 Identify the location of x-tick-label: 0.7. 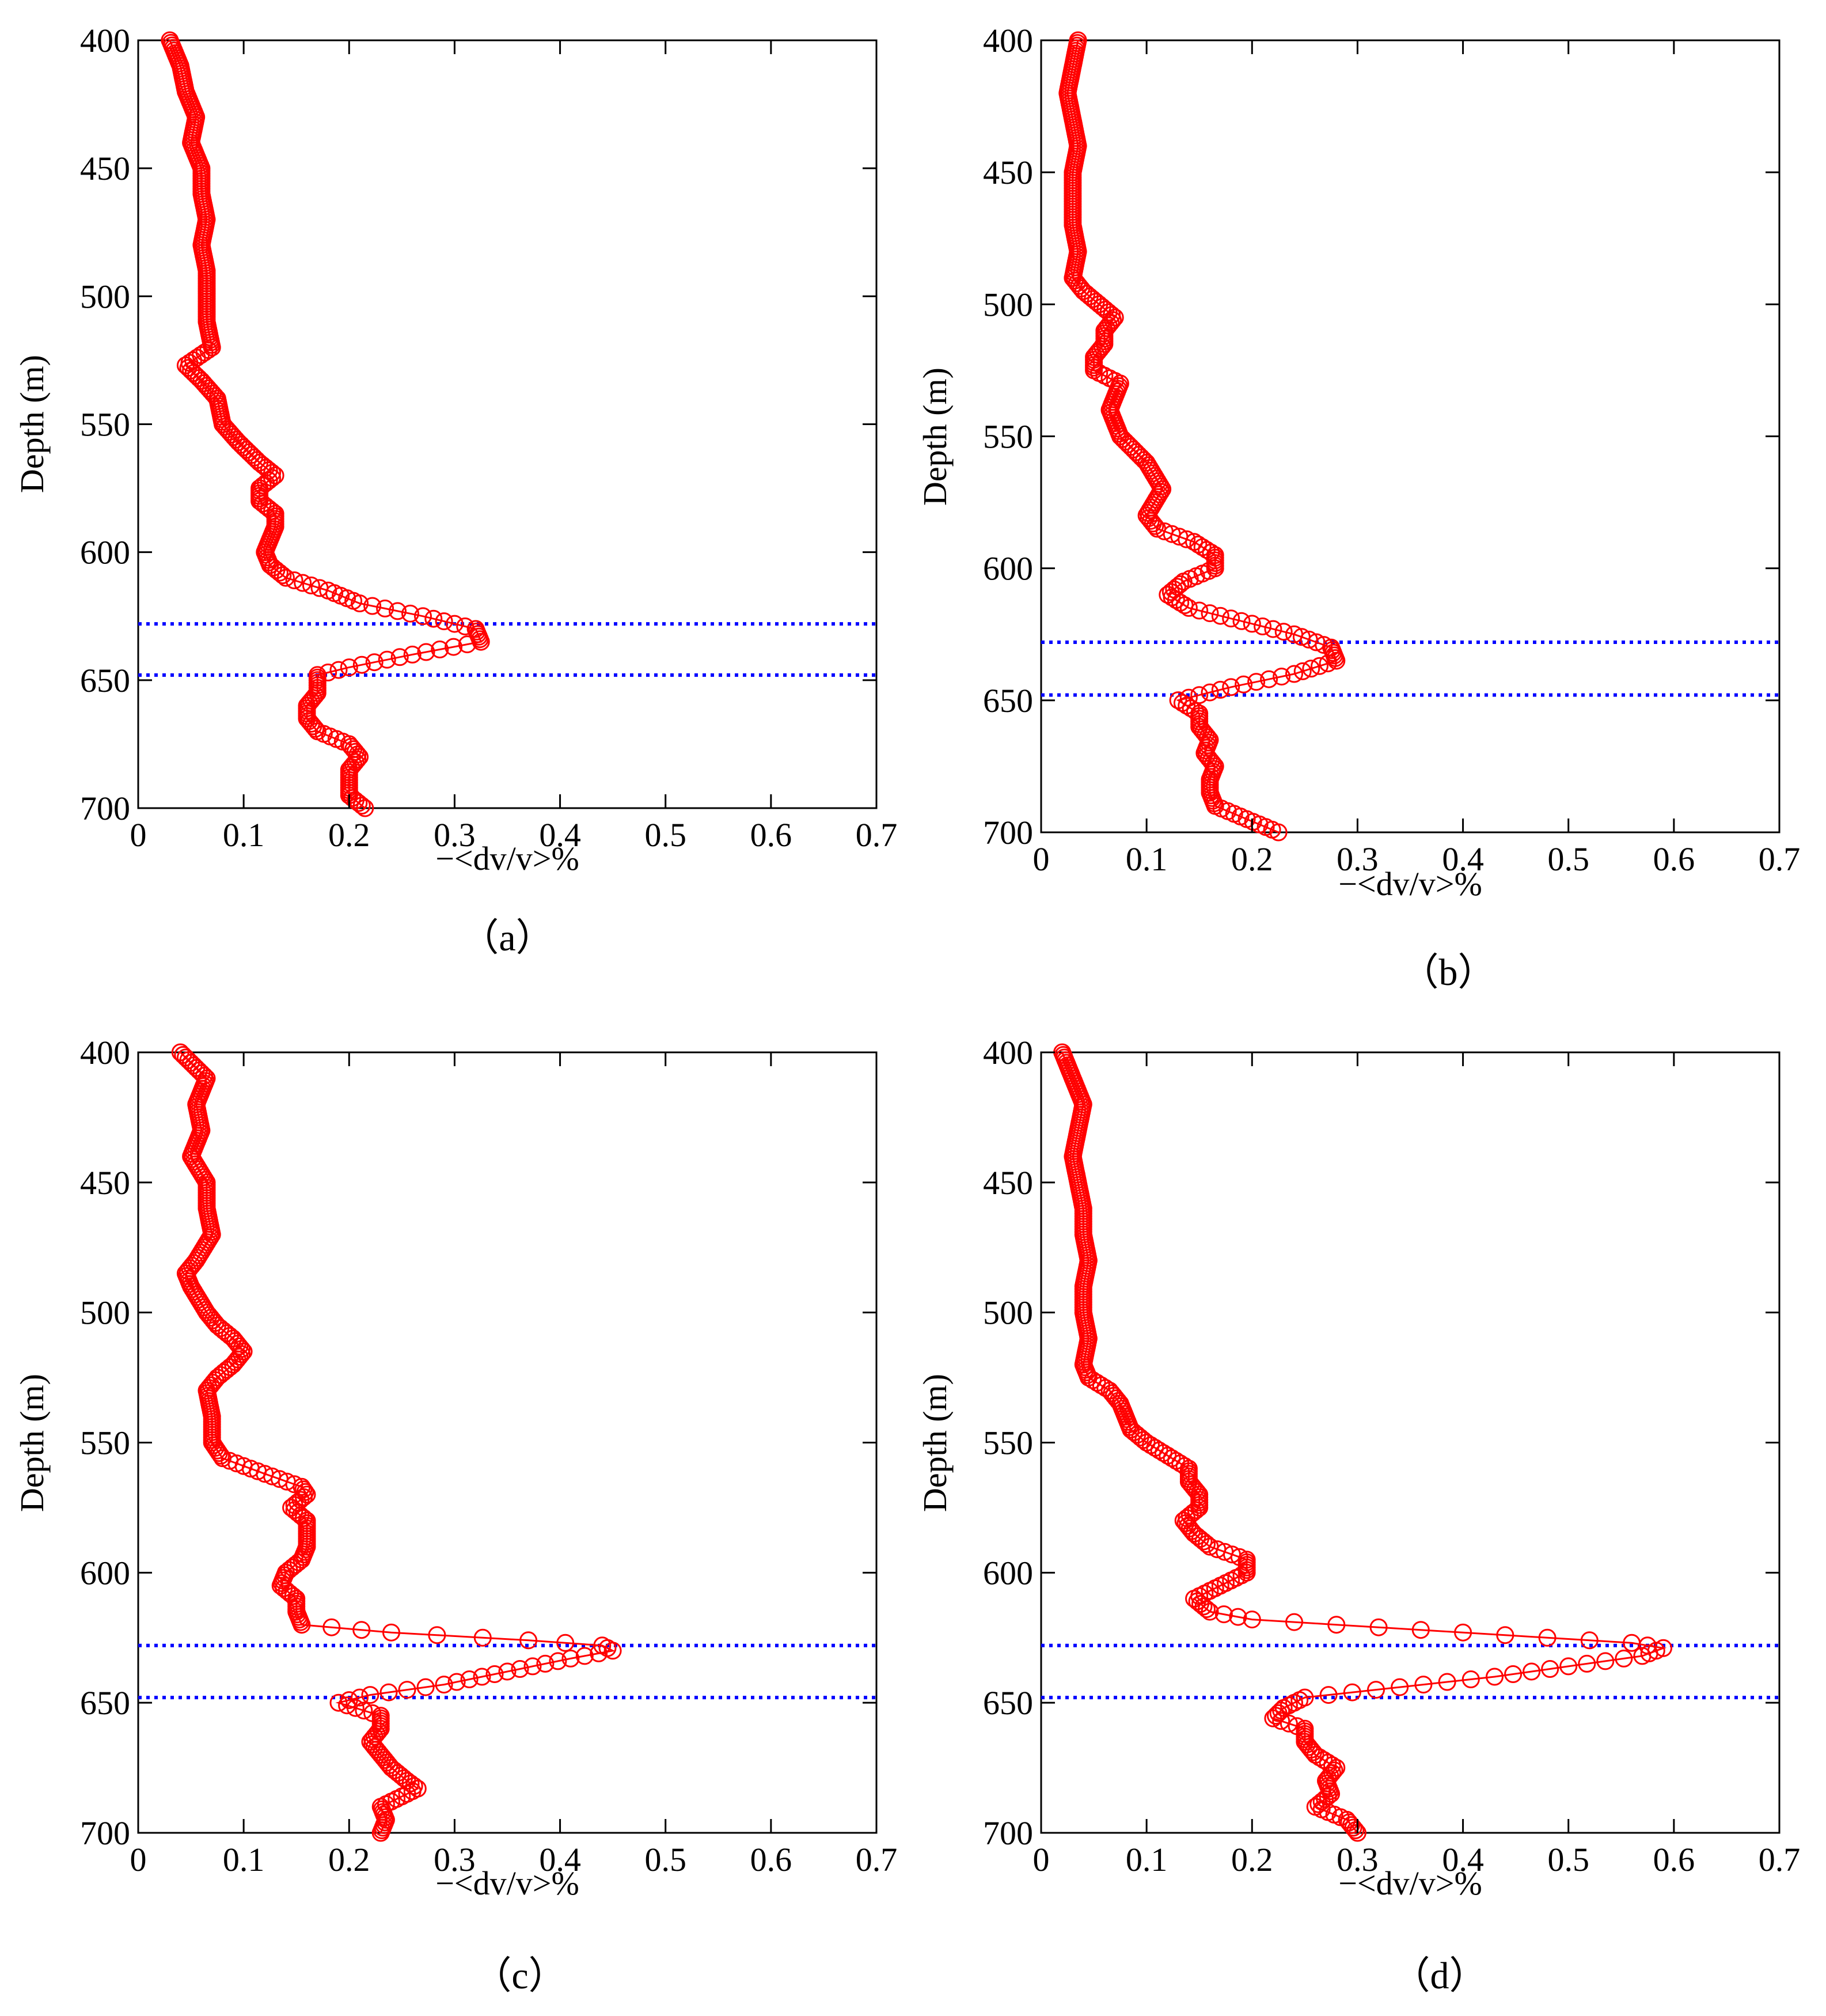
(877, 835).